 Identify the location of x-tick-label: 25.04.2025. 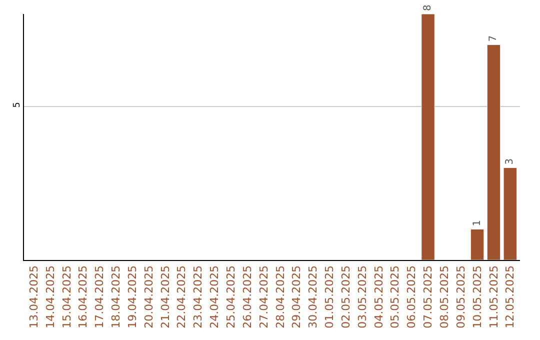
(231, 296).